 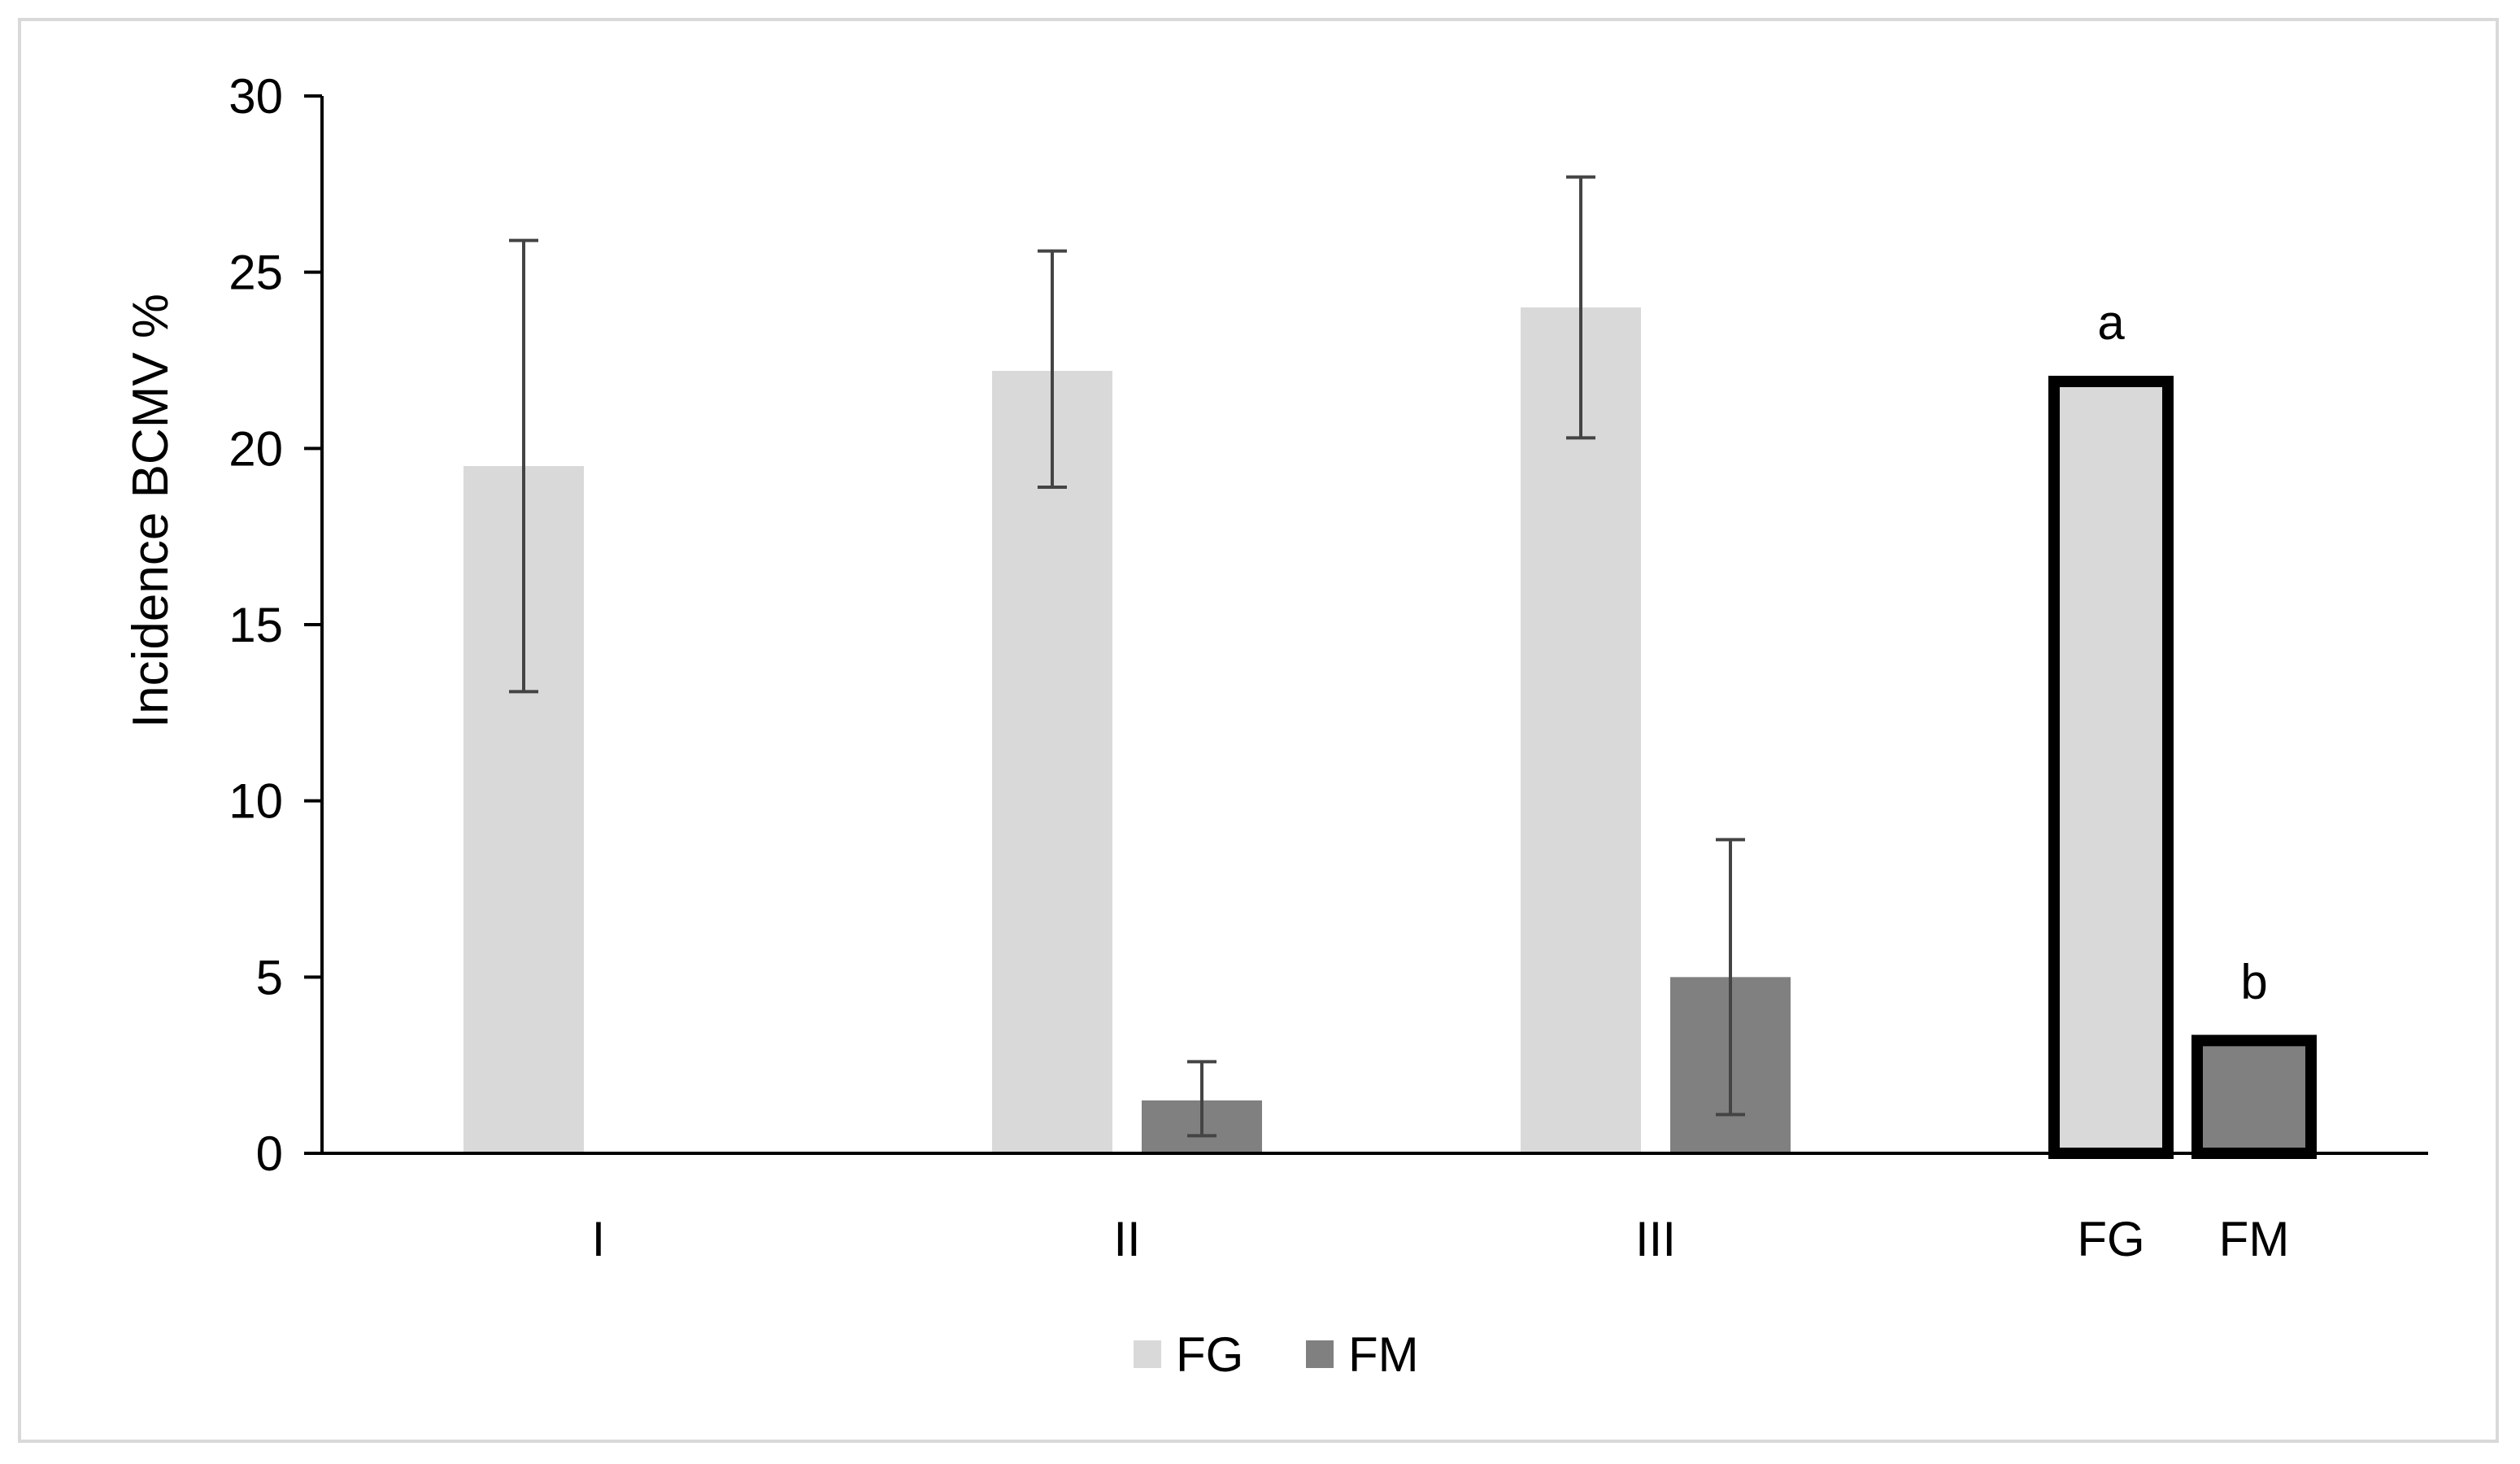 What do you see at coordinates (1655, 1239) in the screenshot?
I see `x-tick-label: III` at bounding box center [1655, 1239].